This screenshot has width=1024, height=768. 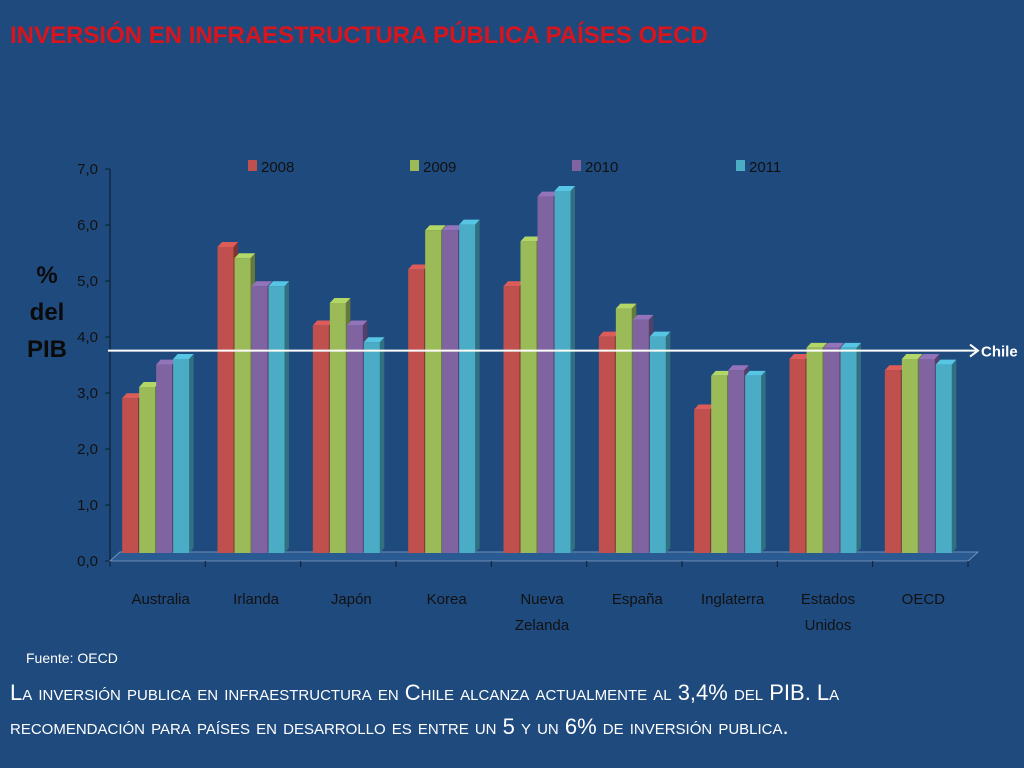 What do you see at coordinates (595, 167) in the screenshot?
I see `legend-entry: 2010` at bounding box center [595, 167].